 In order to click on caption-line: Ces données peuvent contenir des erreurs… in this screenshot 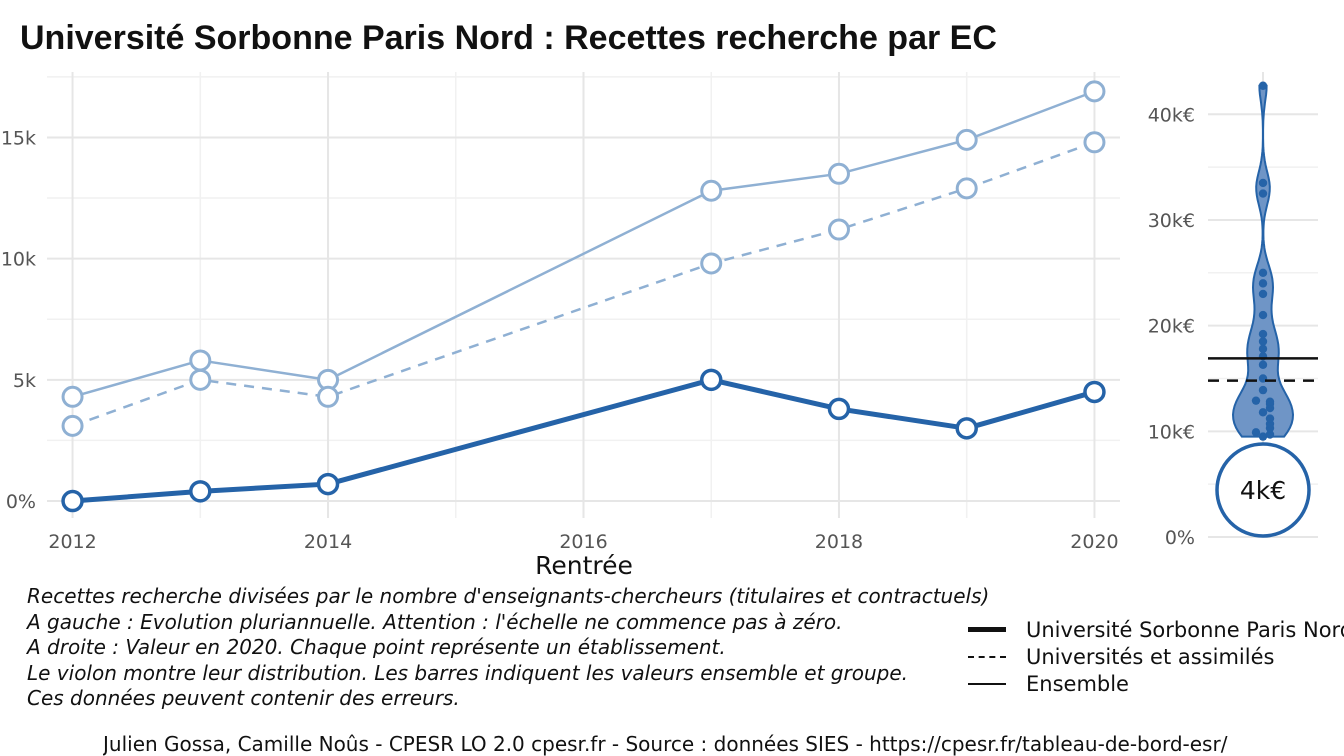, I will do `click(243, 698)`.